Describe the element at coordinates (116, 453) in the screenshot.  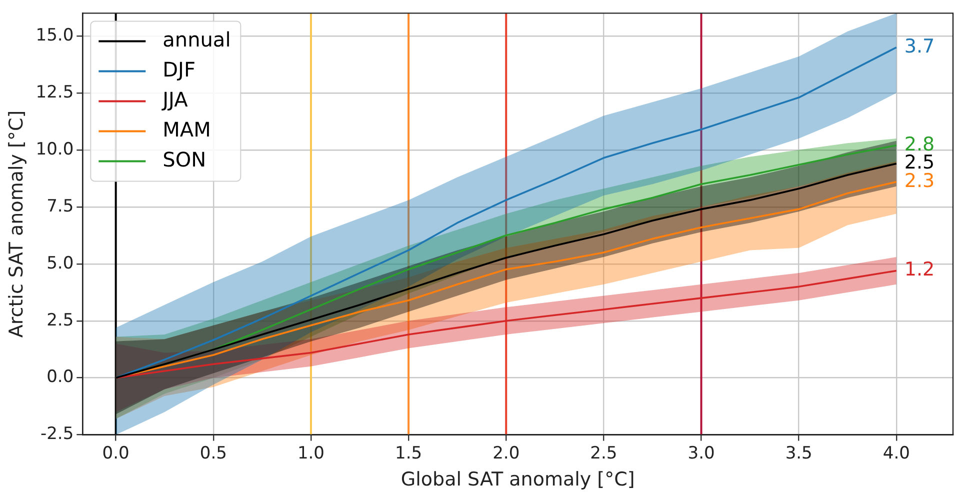
I see `x-tick-label: 0.0` at that location.